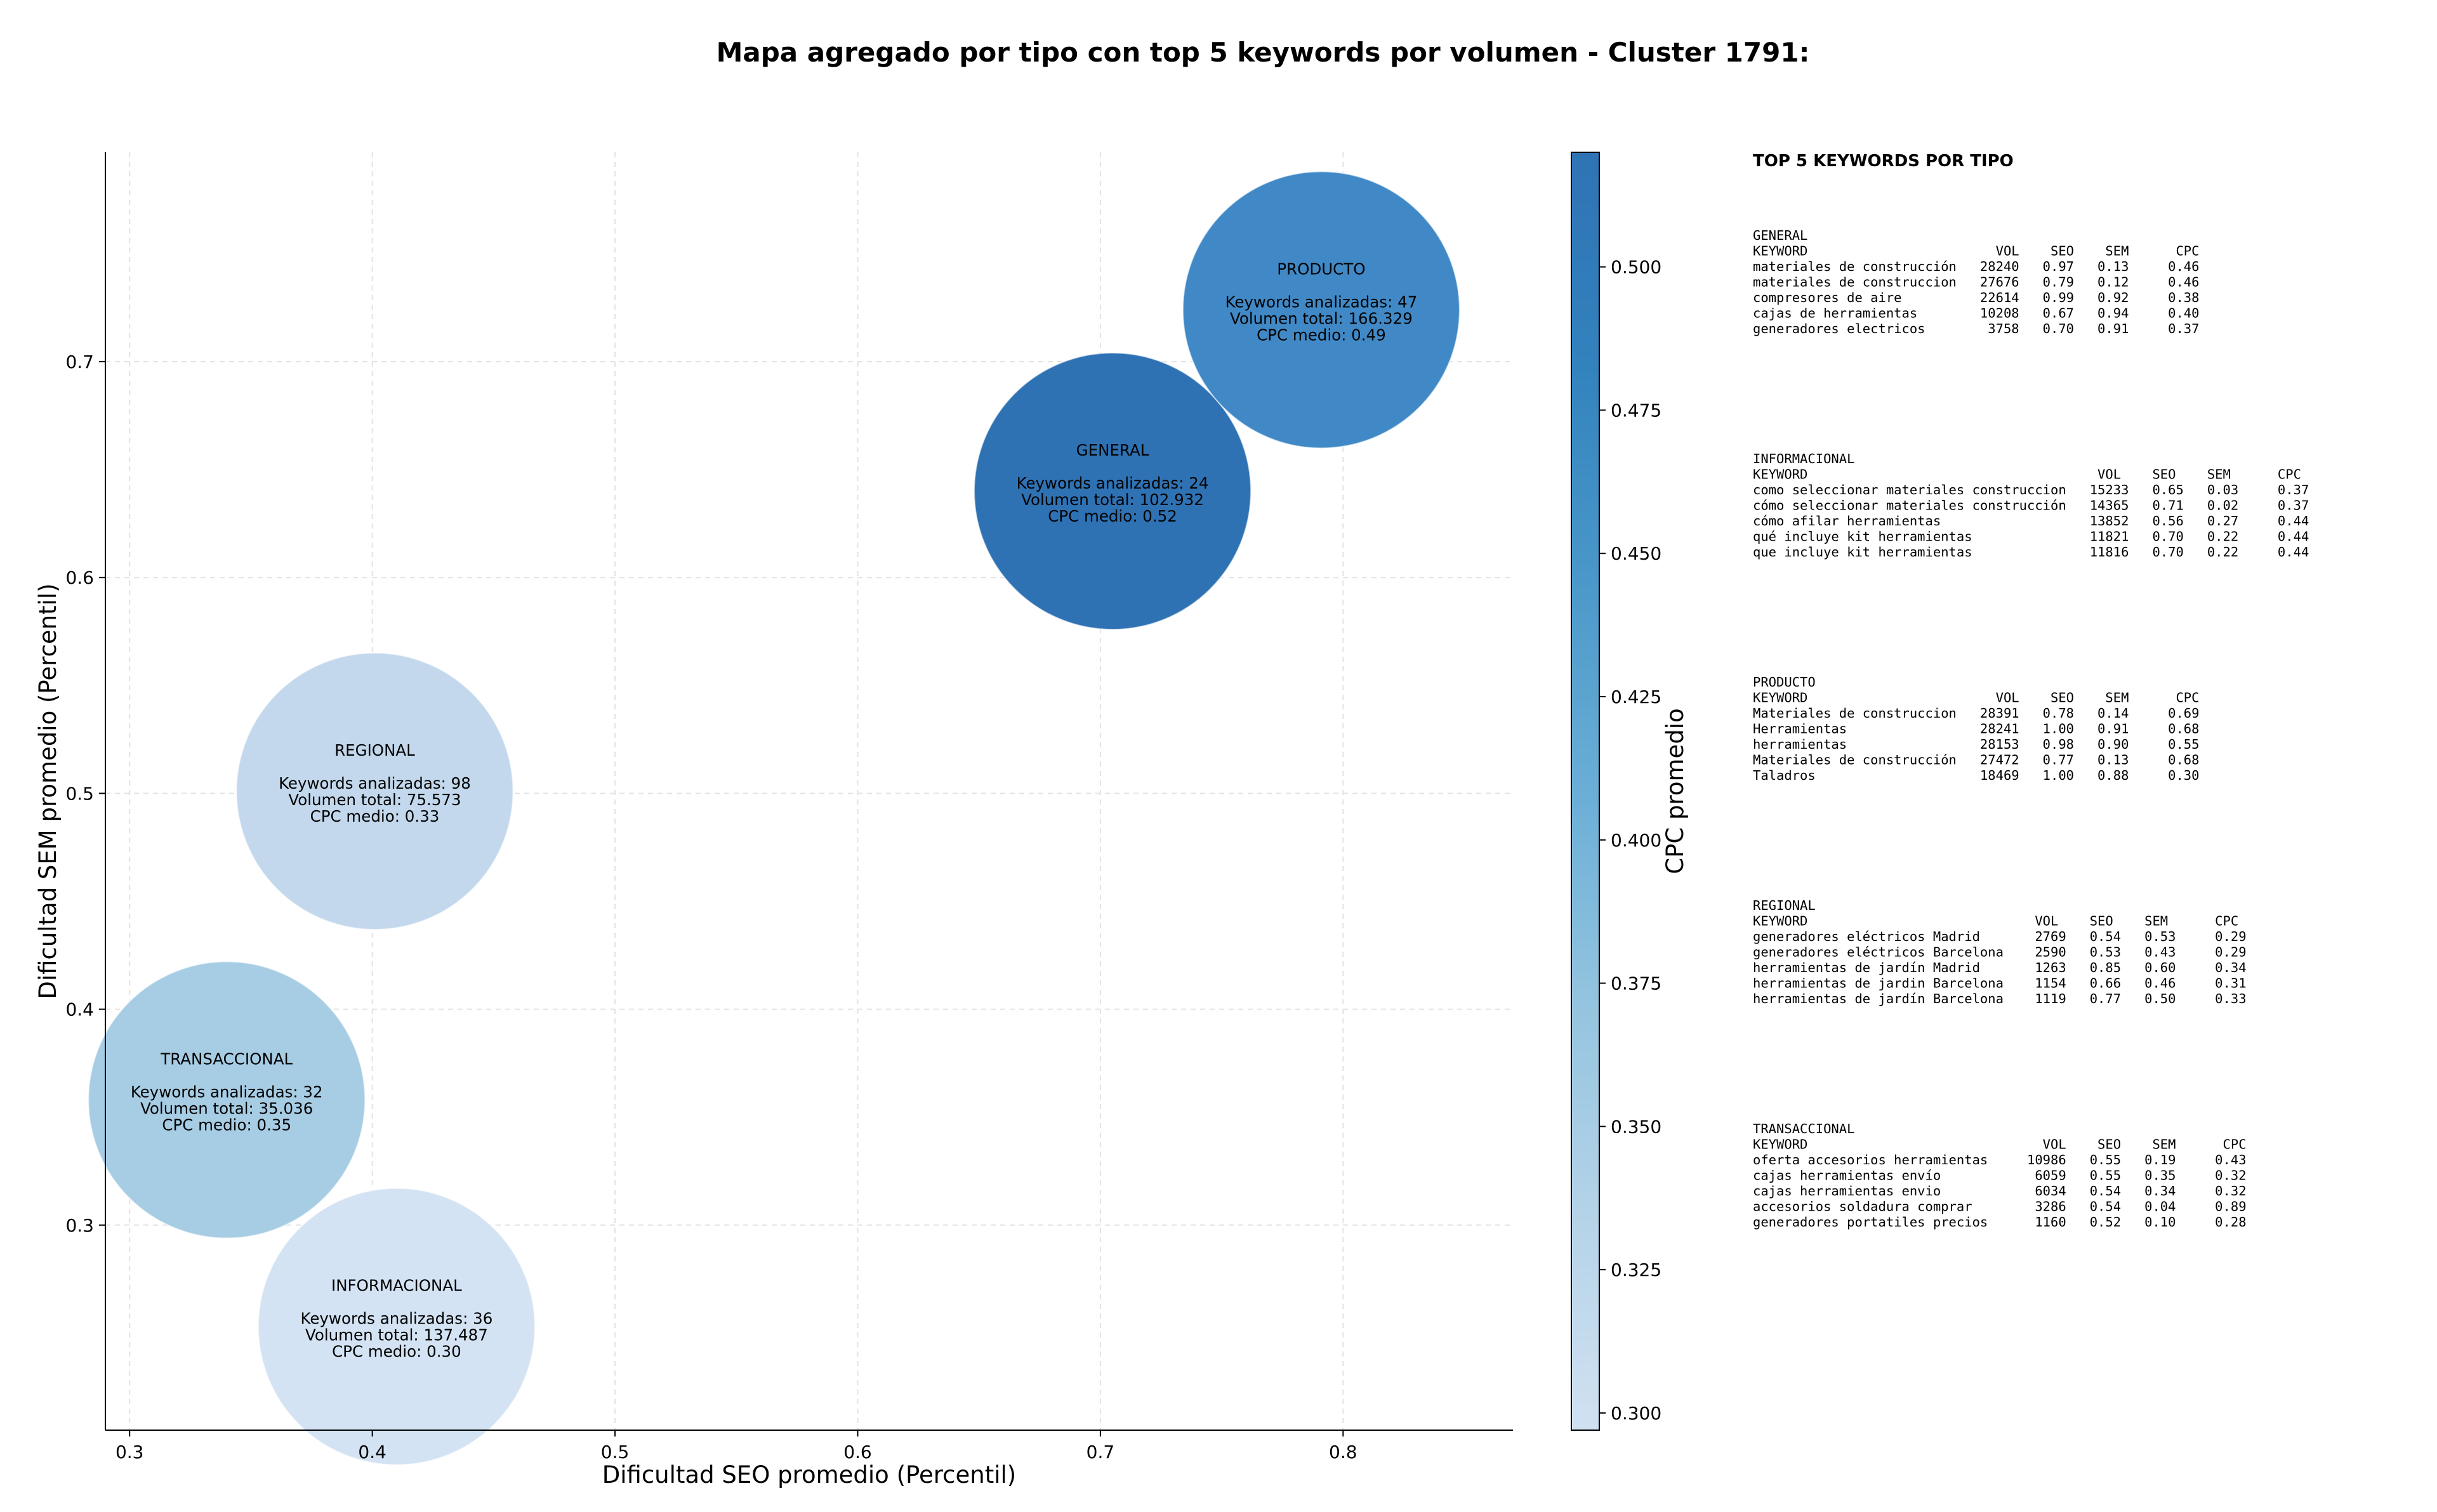 This screenshot has height=1512, width=2437. Describe the element at coordinates (48, 791) in the screenshot. I see `y-axis-label: Dificultad SEM promedio (Percentil)` at that location.